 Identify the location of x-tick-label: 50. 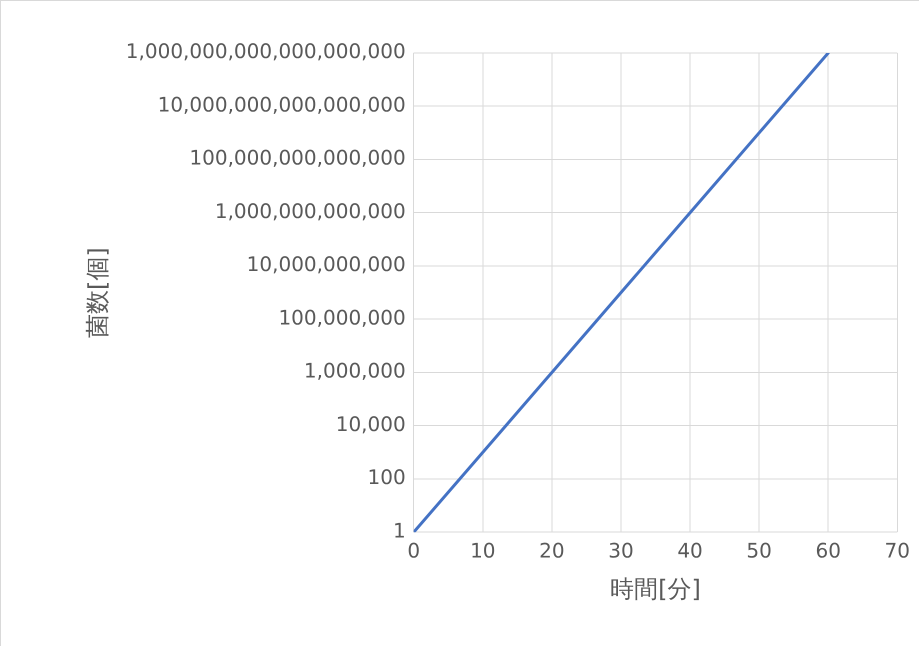
(759, 550).